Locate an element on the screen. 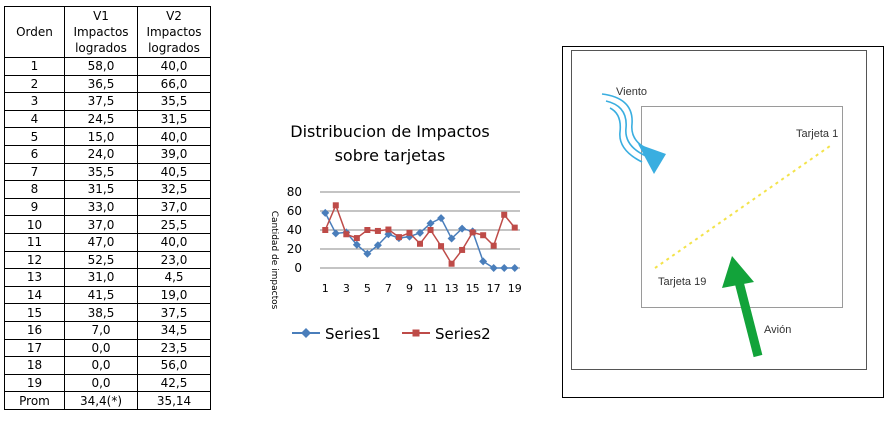  header-v2: V2 Impactos logrados is located at coordinates (174, 32).